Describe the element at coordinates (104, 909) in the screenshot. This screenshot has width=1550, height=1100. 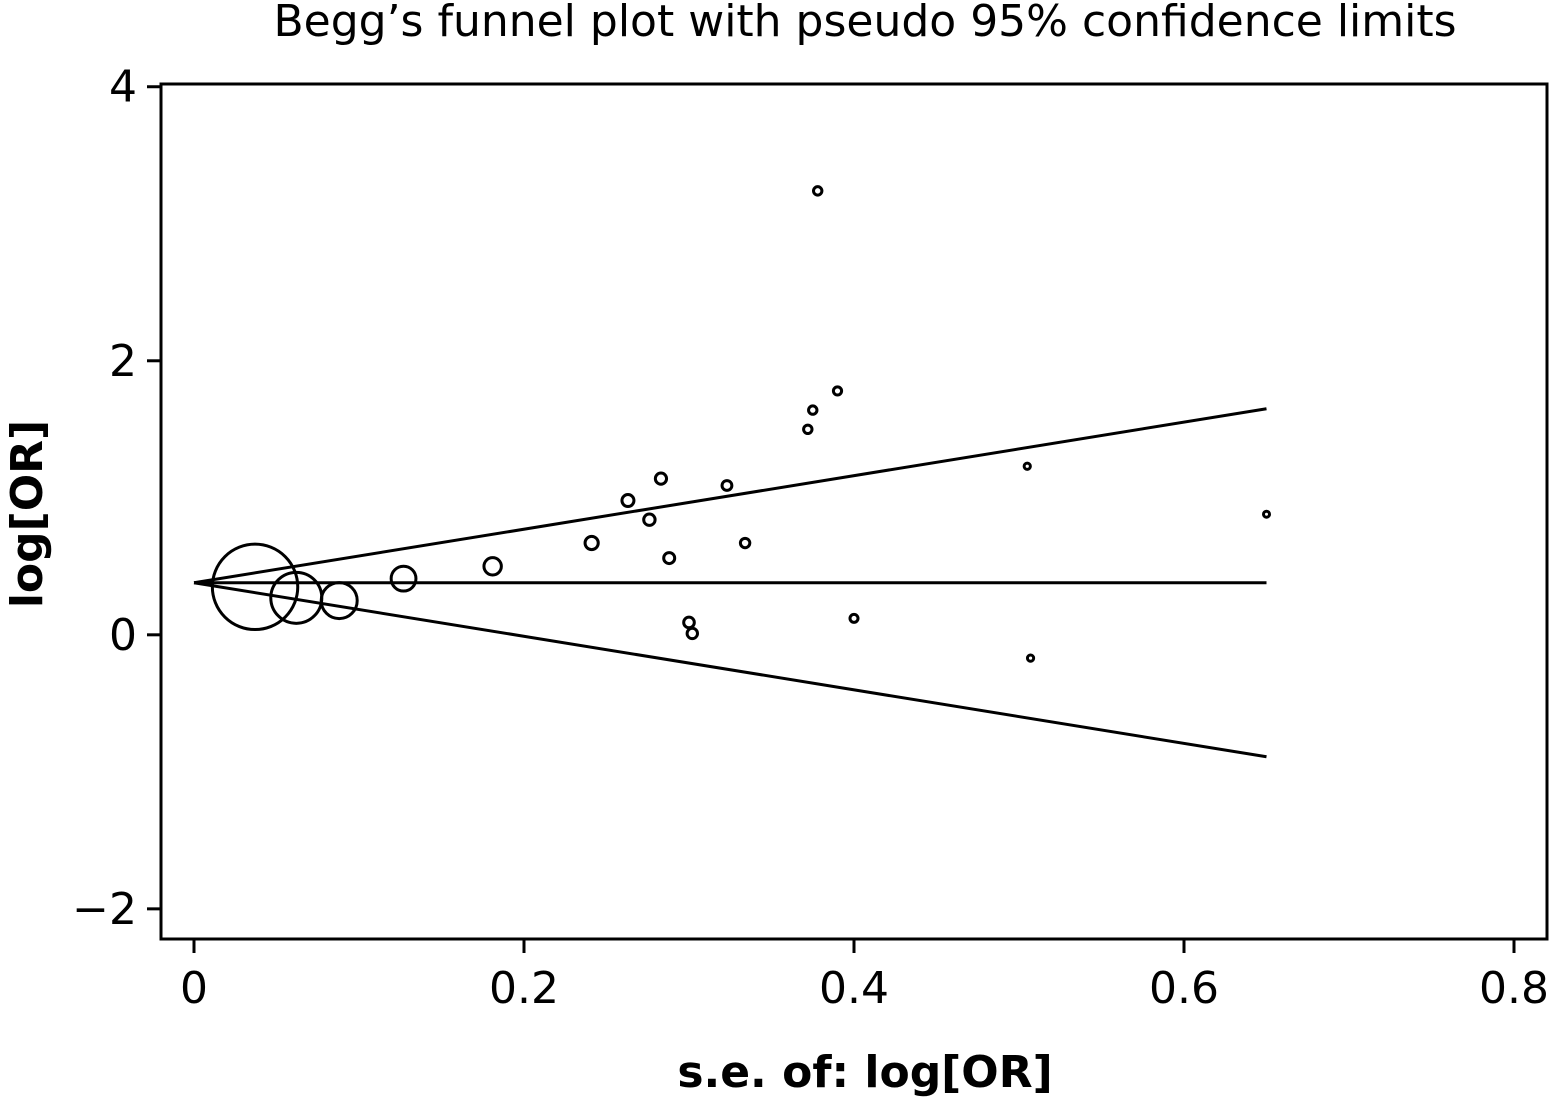
I see `y-tick-label: −2` at that location.